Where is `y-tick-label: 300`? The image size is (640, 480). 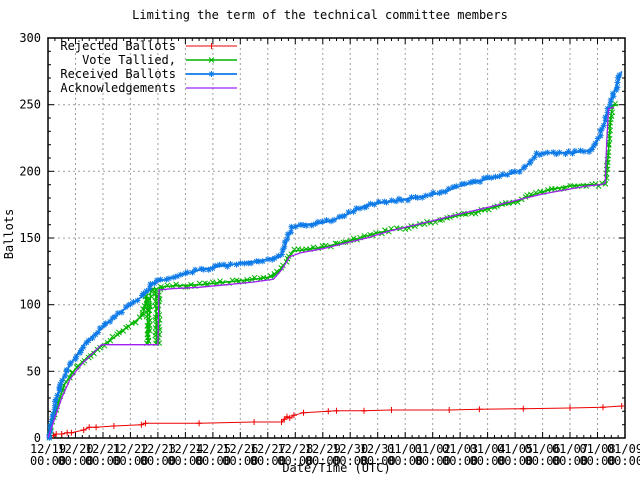 y-tick-label: 300 is located at coordinates (30, 38).